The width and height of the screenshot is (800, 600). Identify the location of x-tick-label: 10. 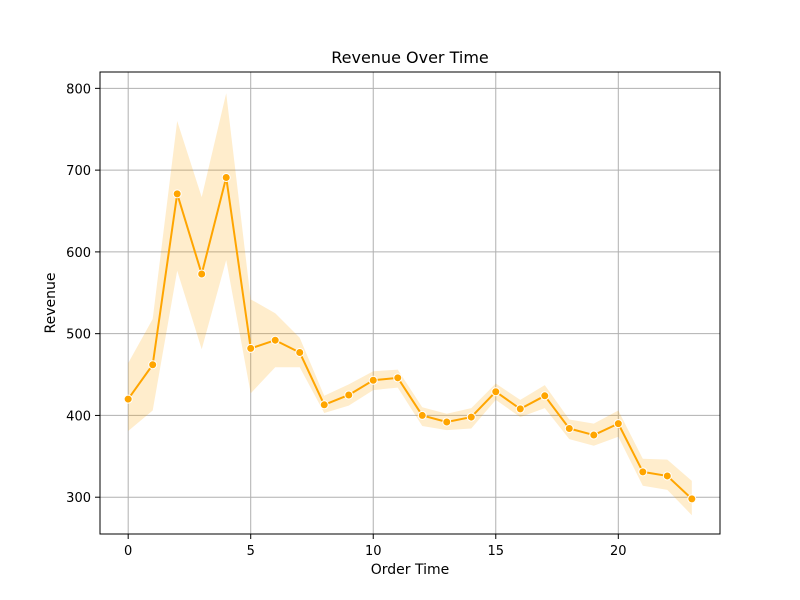
(373, 551).